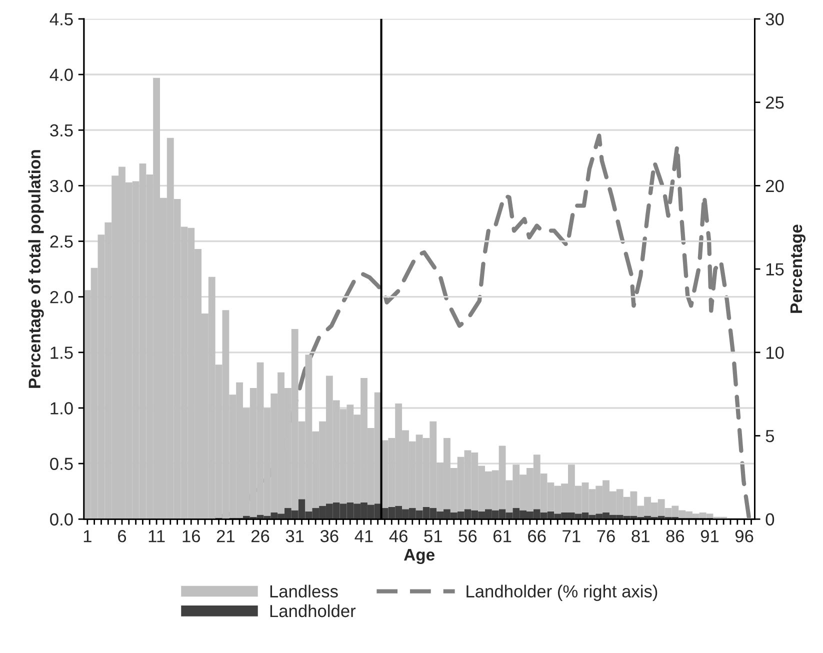  Describe the element at coordinates (61, 19) in the screenshot. I see `y-tick-label: 4.5` at that location.